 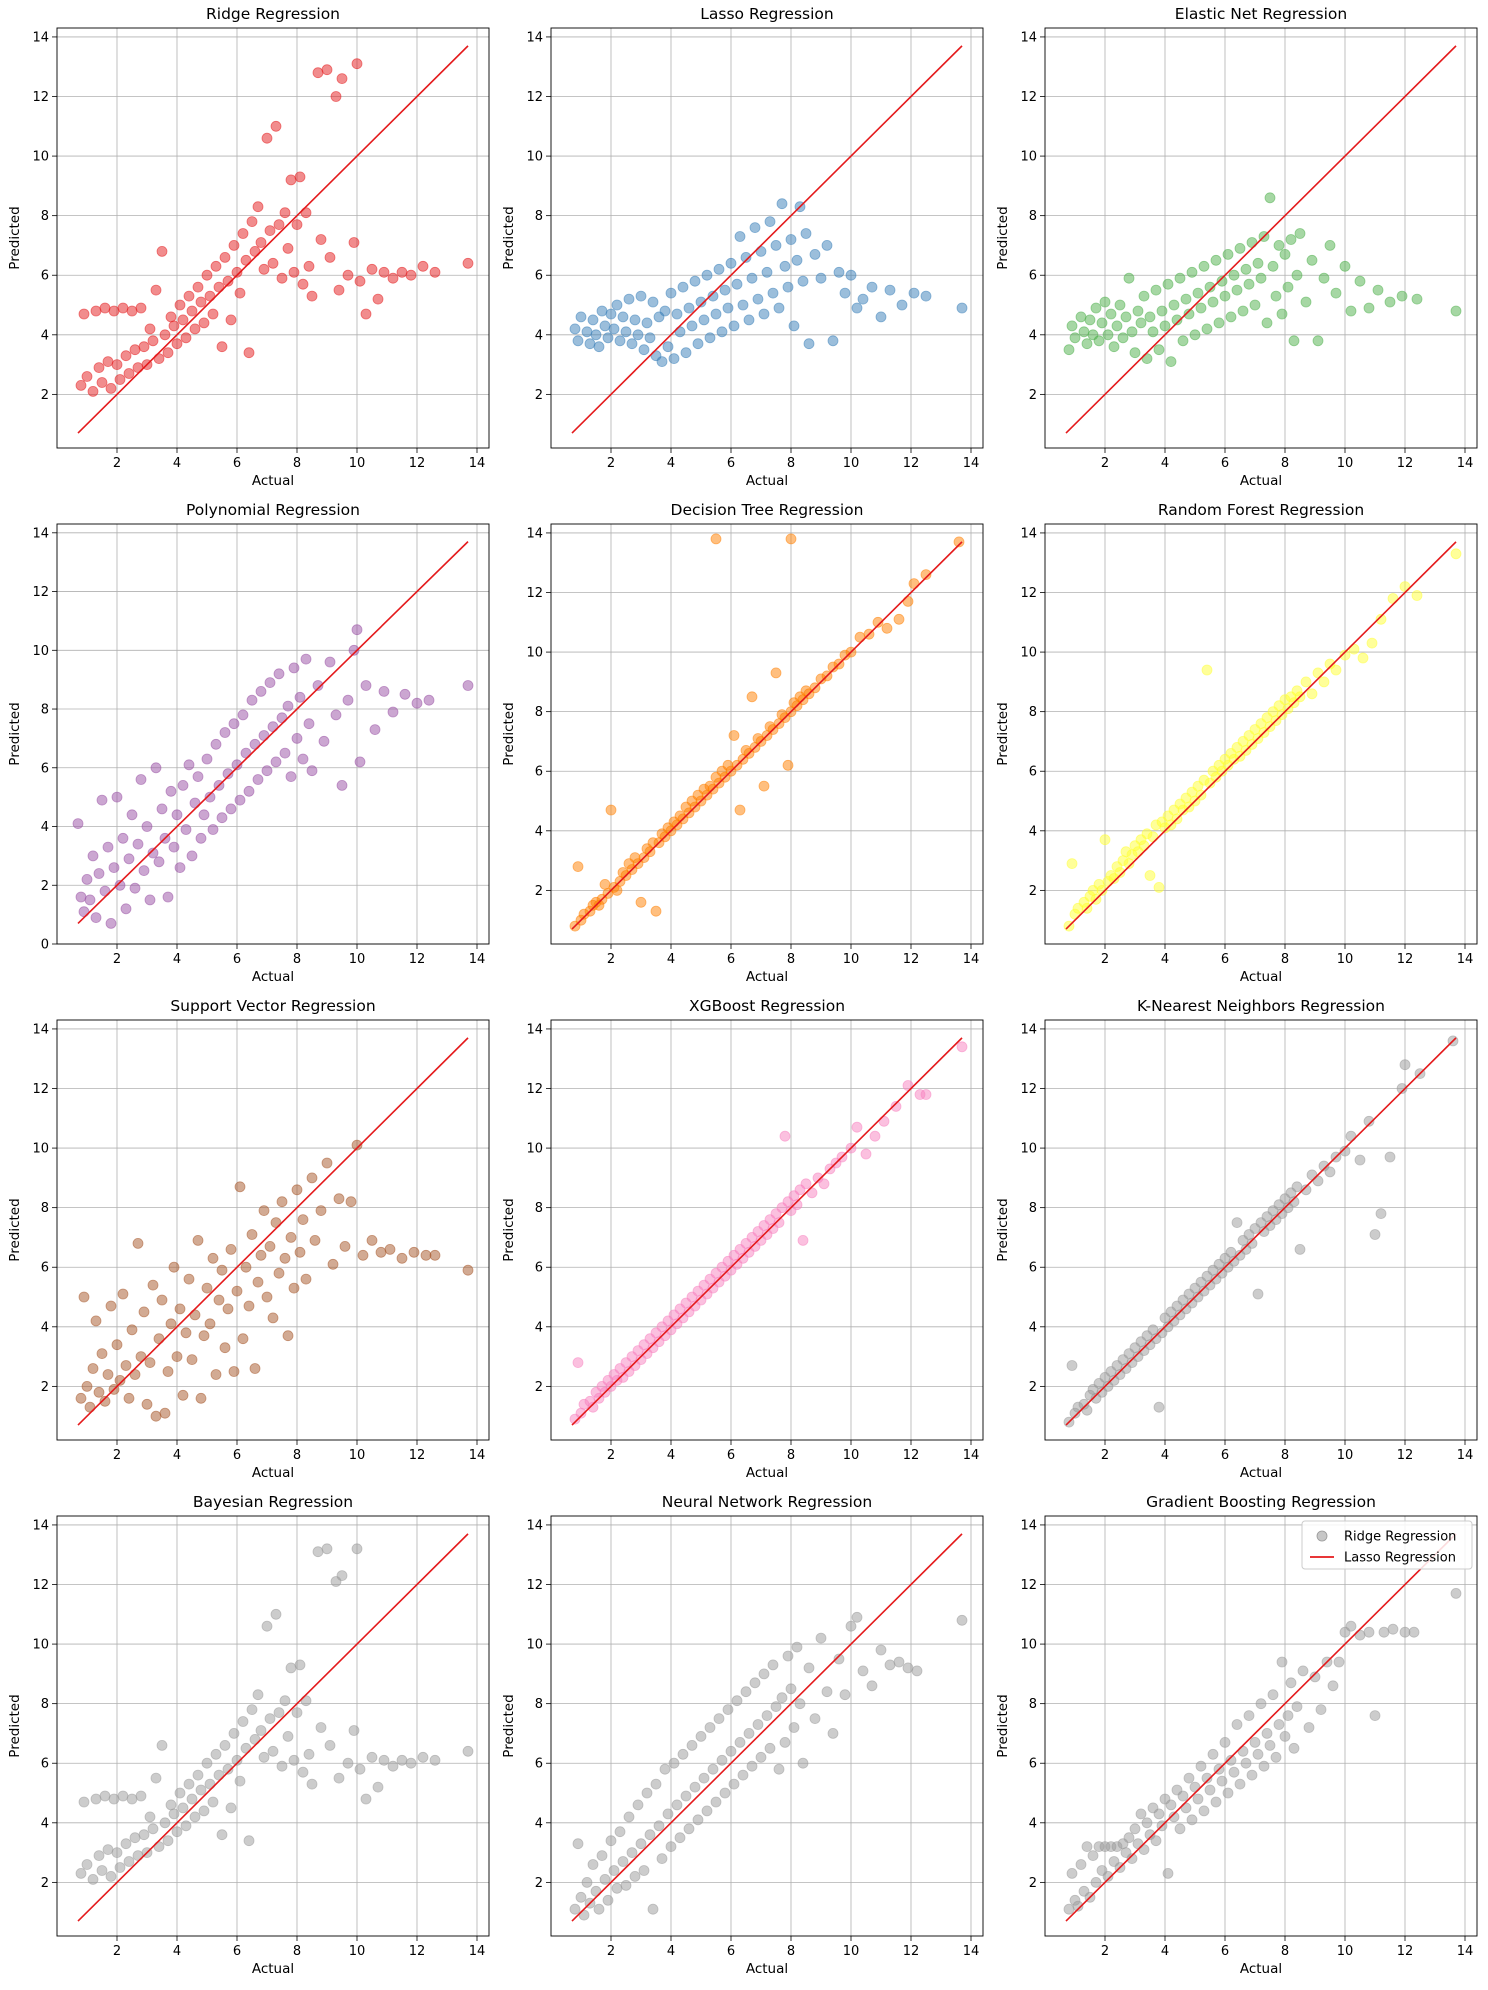 What do you see at coordinates (1105, 1455) in the screenshot?
I see `x-tick-label: 2` at bounding box center [1105, 1455].